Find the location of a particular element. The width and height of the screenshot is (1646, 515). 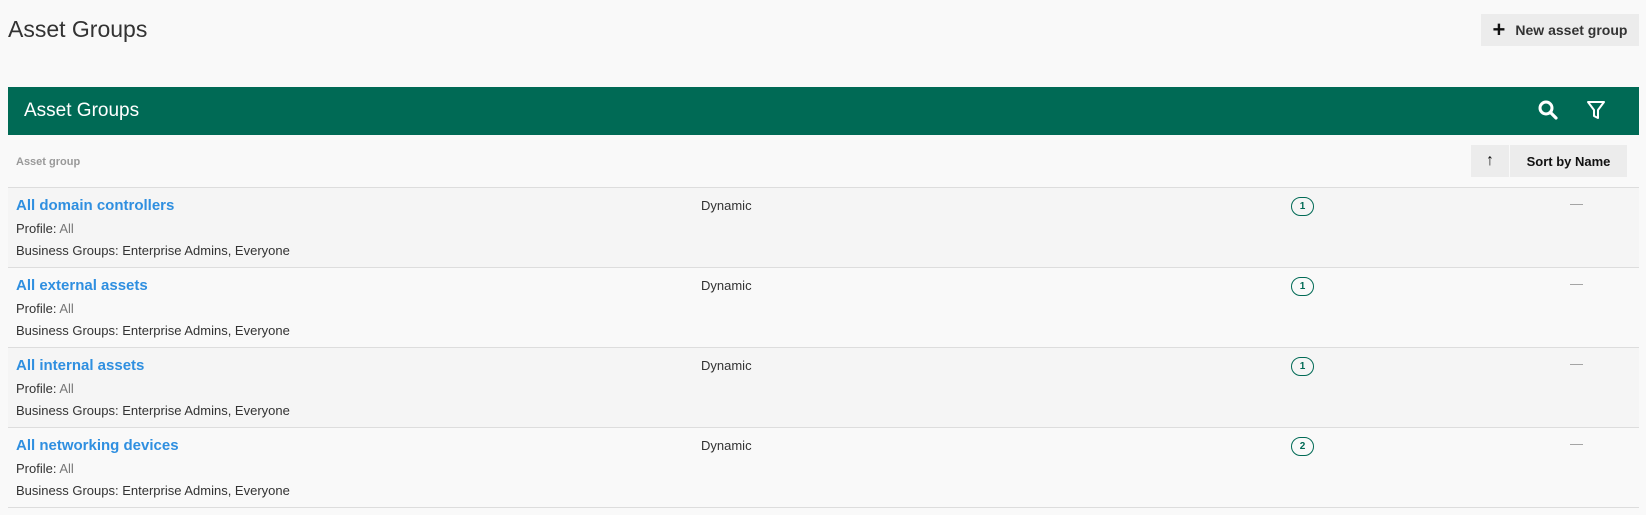

new-asset-group-button: + New asset group is located at coordinates (1560, 30).